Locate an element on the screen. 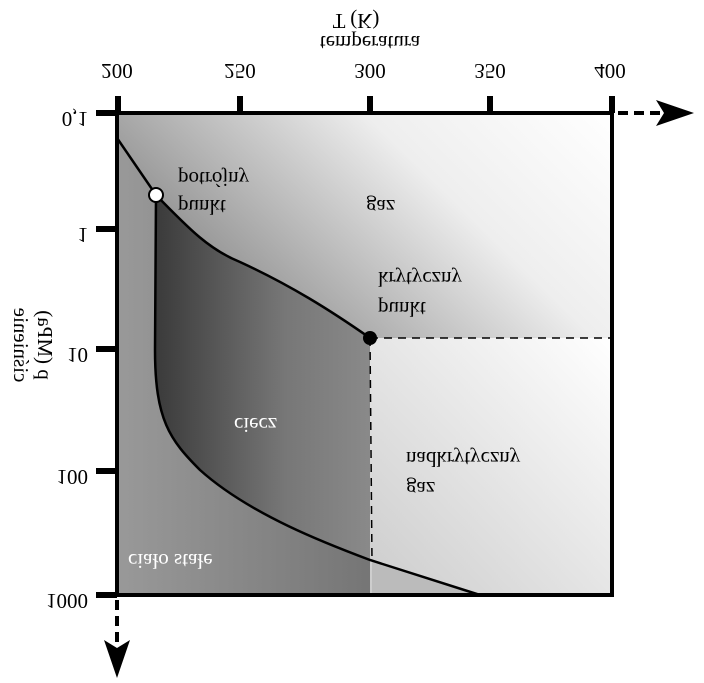 This screenshot has width=704, height=683. region-label: potrójny is located at coordinates (214, 179).